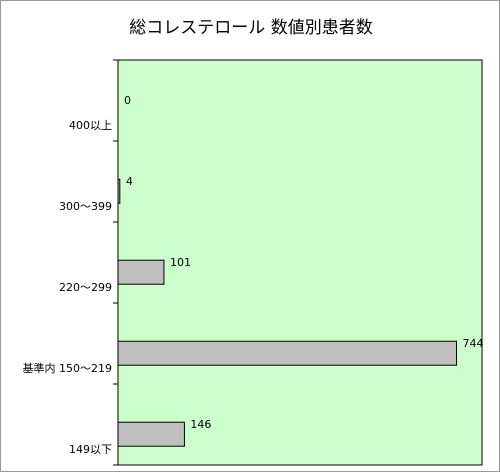 This screenshot has height=473, width=500. I want to click on data-label: 101, so click(180, 262).